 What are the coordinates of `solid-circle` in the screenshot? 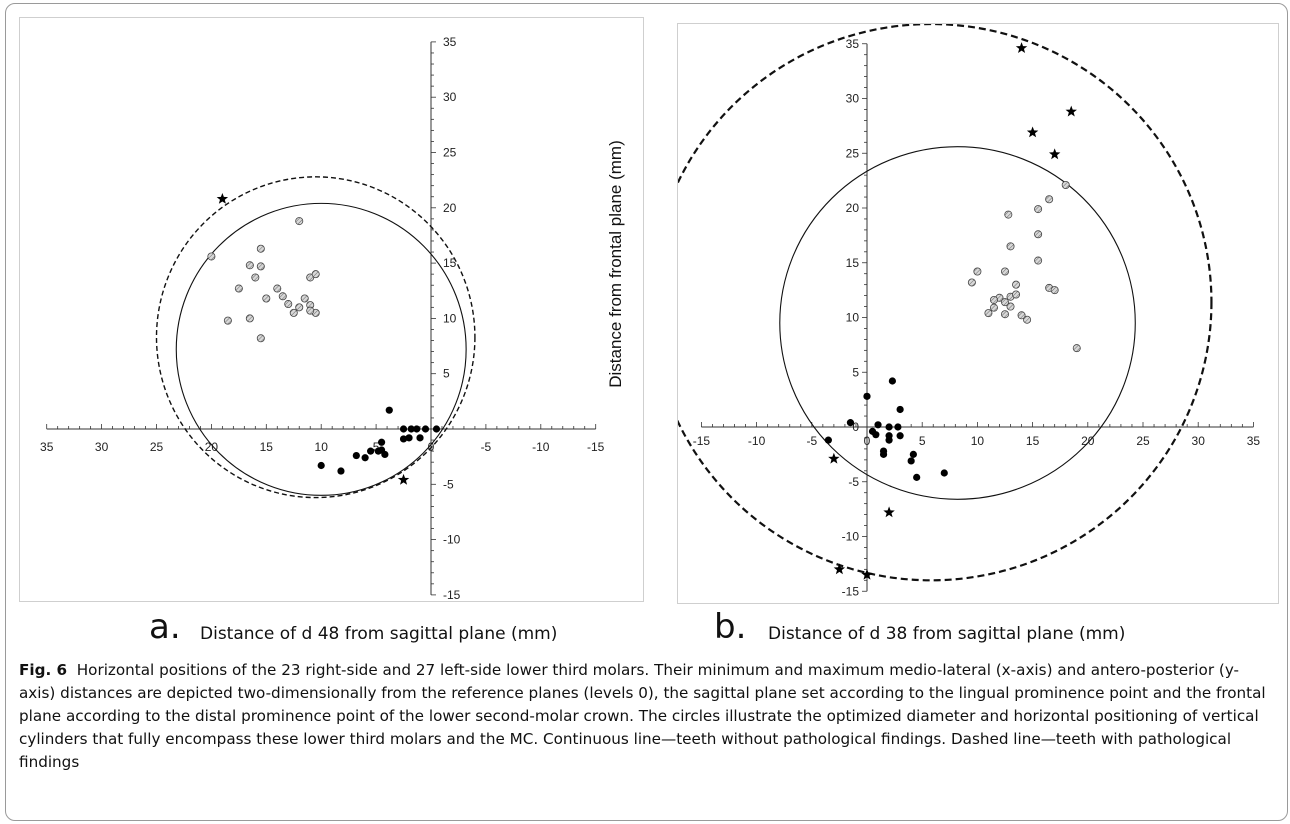 It's located at (957, 323).